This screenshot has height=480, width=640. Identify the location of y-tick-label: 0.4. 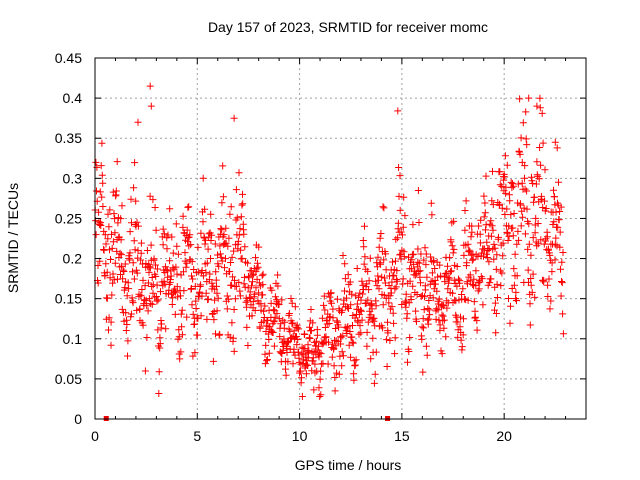
(73, 98).